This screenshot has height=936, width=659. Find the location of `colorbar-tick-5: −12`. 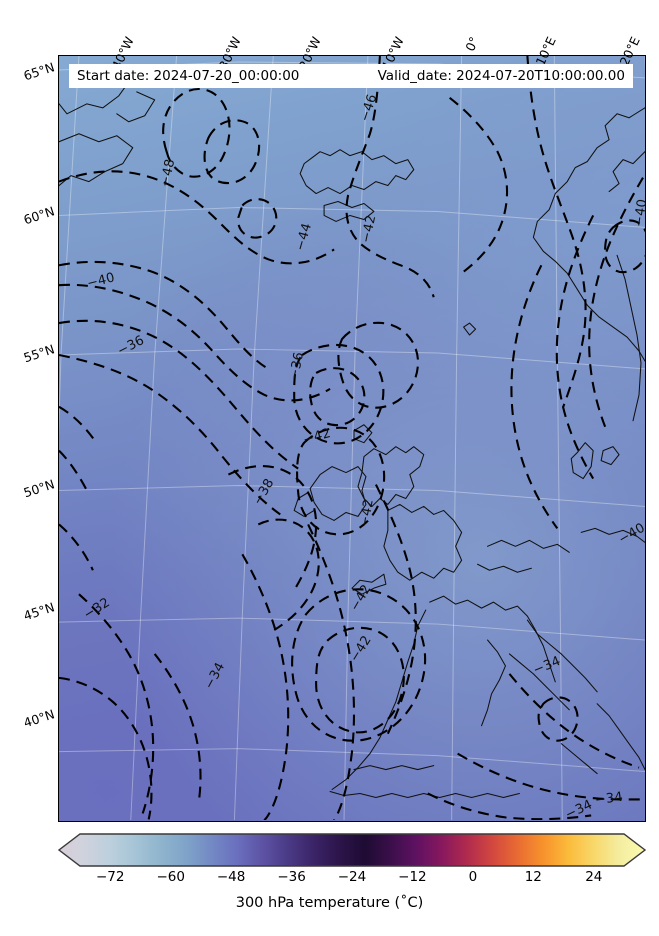

colorbar-tick-5: −12 is located at coordinates (412, 877).